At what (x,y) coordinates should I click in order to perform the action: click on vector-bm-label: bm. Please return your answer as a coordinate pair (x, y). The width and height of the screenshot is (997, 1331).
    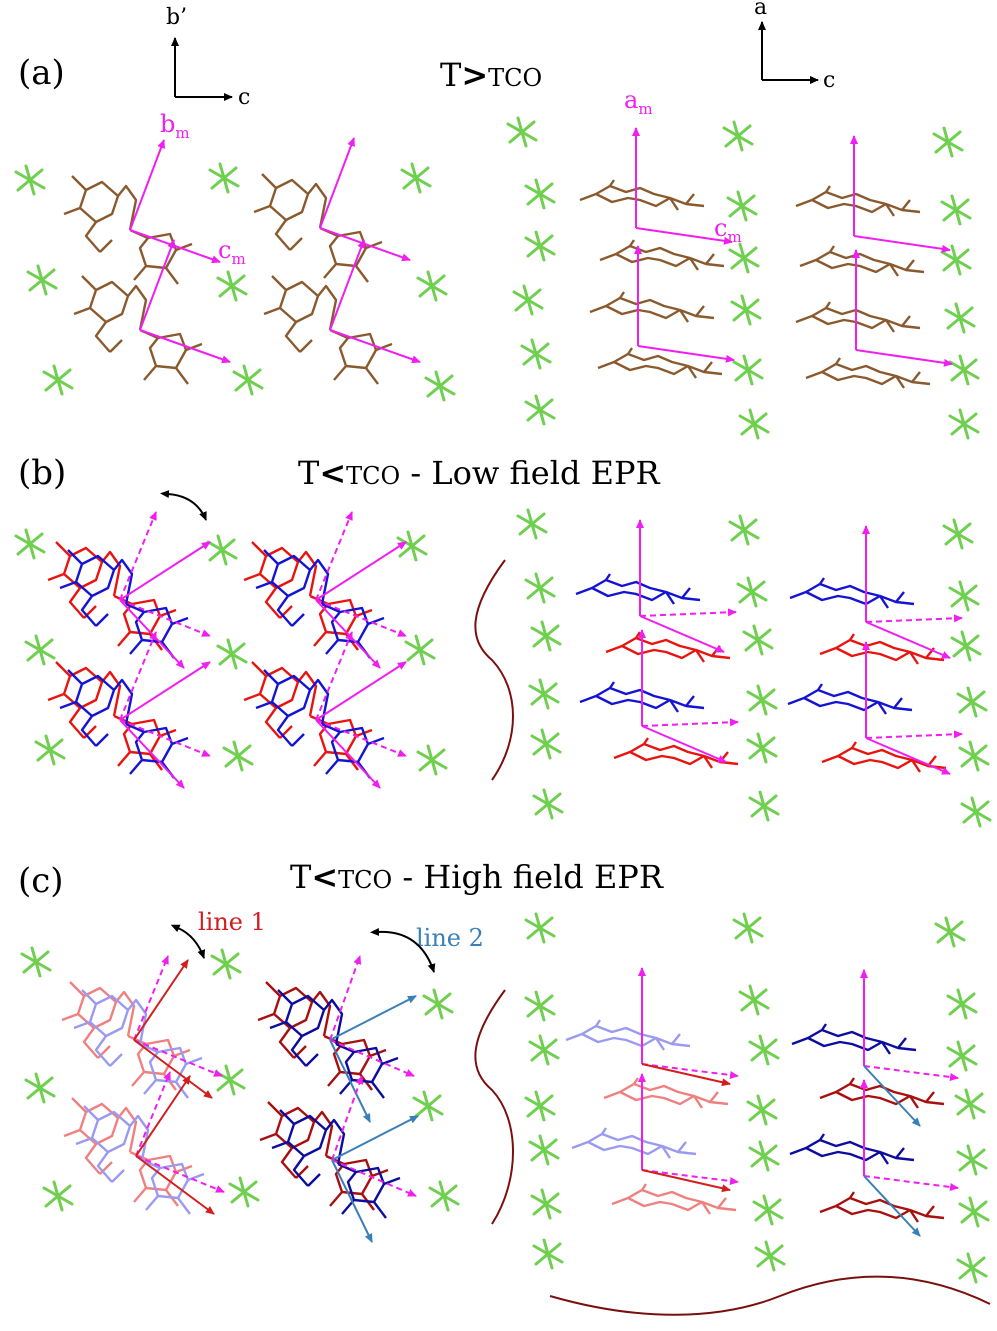
    Looking at the image, I should click on (175, 126).